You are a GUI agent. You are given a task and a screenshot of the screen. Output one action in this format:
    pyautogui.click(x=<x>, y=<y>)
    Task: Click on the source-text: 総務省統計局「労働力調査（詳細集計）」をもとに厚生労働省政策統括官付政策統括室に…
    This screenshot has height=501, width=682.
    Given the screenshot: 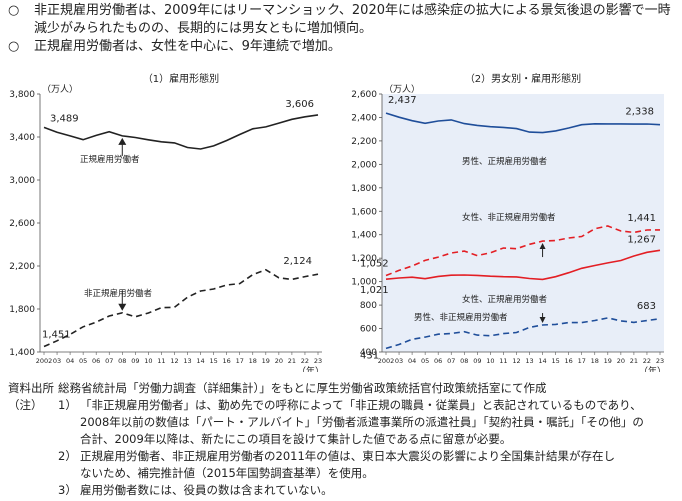 What is the action you would take?
    pyautogui.click(x=302, y=388)
    